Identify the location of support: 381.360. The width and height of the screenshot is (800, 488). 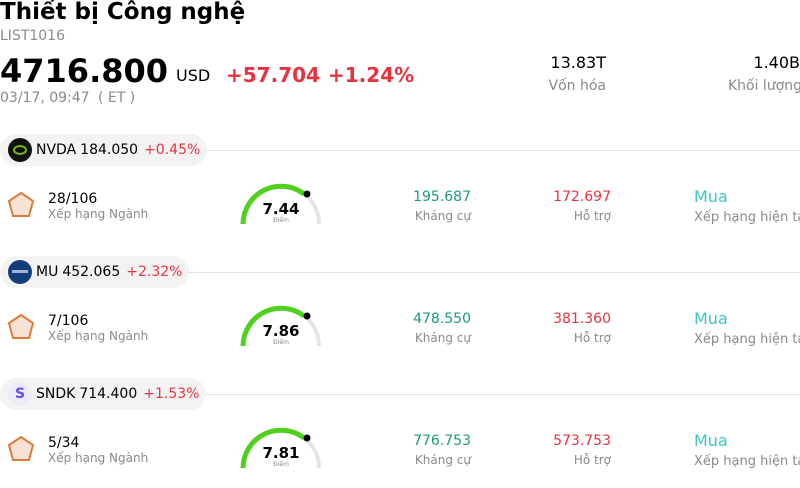
(582, 319).